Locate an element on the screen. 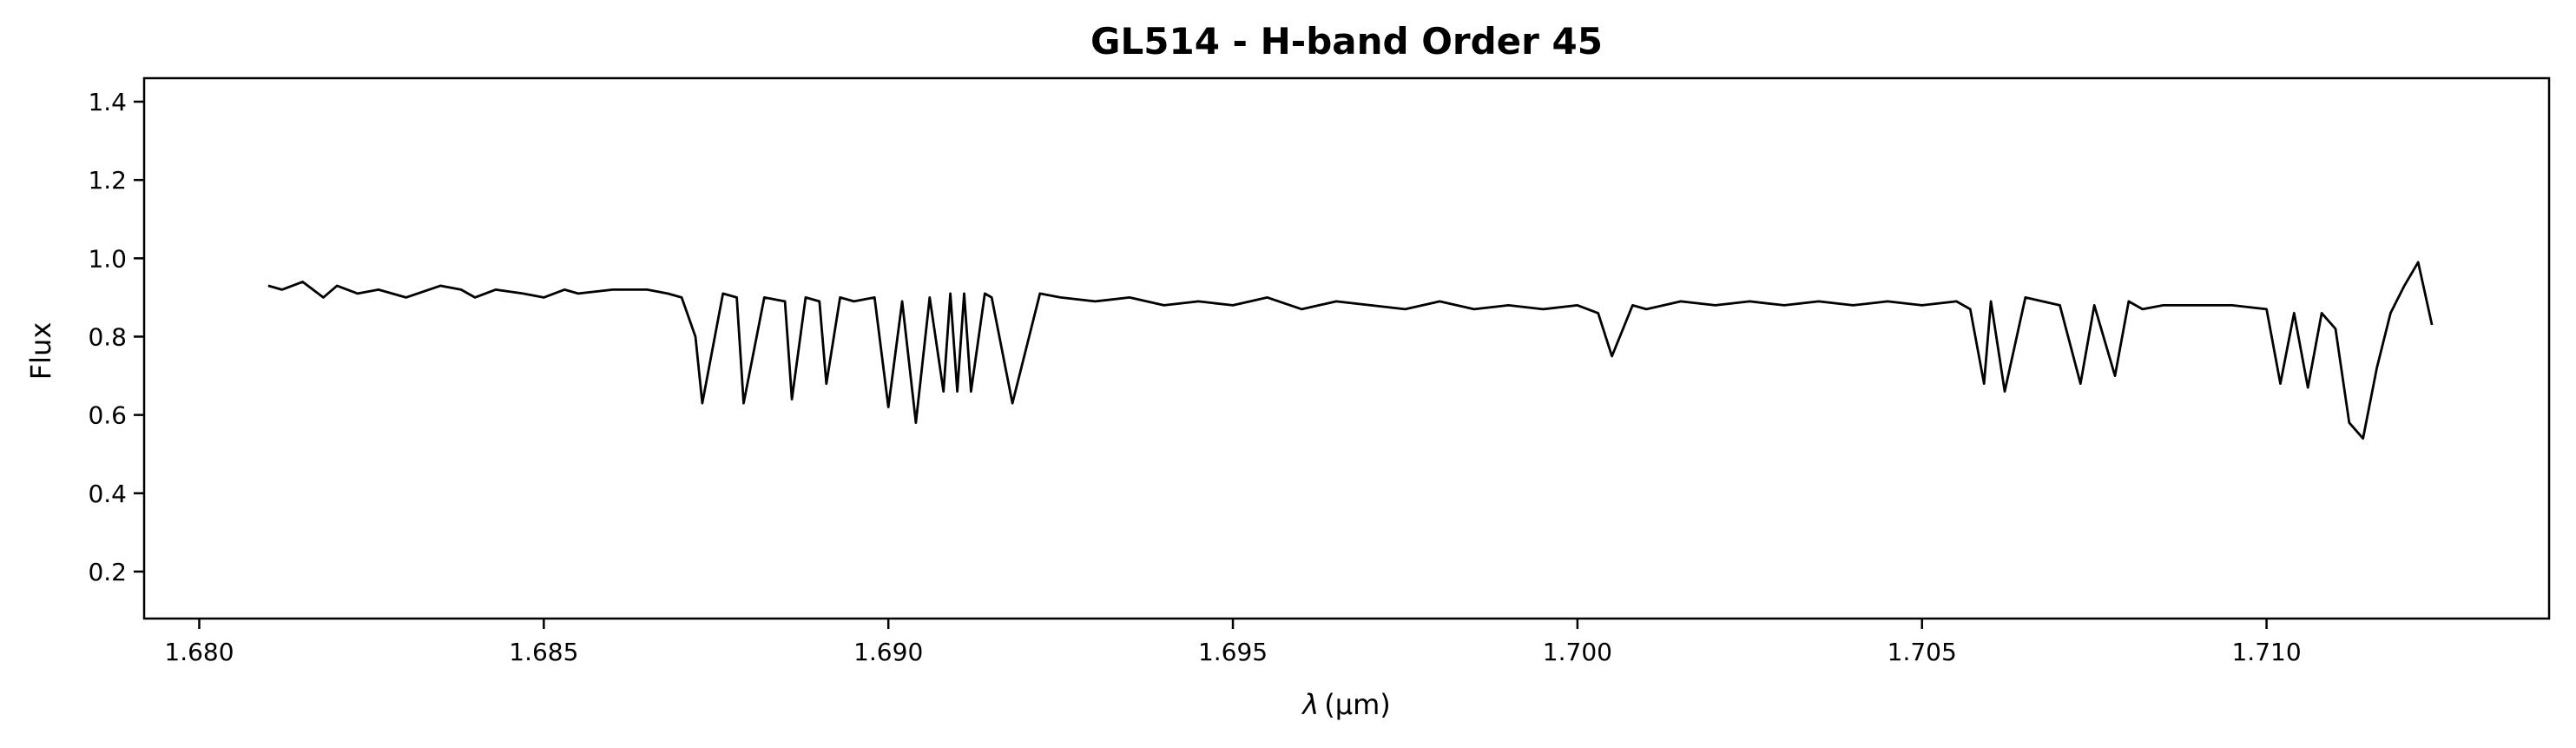 This screenshot has height=748, width=2576. y-tick-label: 1.0 is located at coordinates (107, 258).